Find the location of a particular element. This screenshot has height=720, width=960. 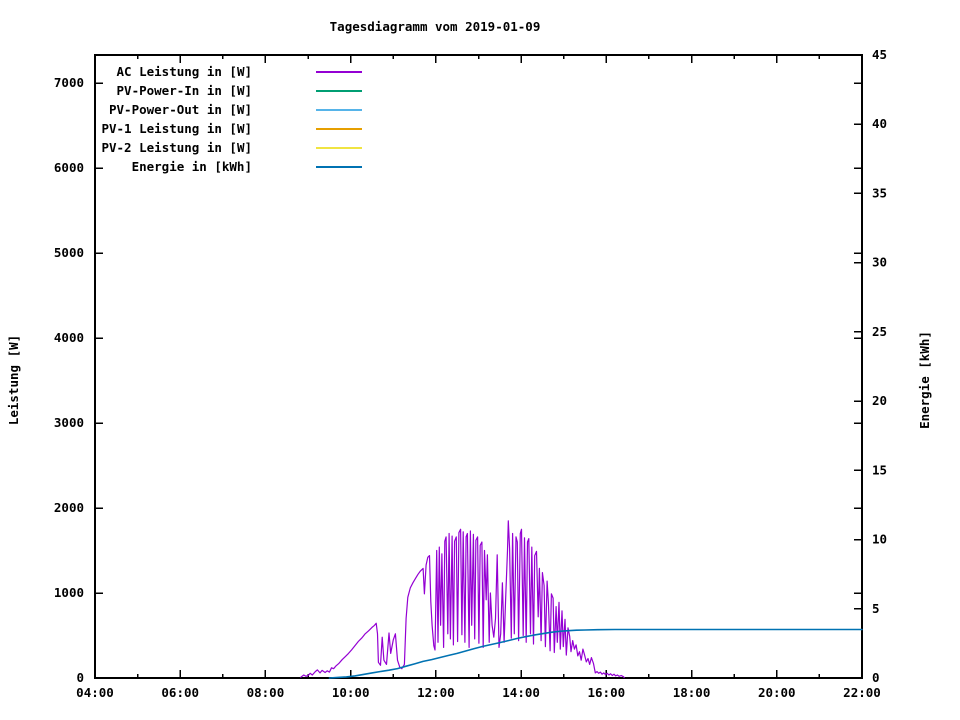

x-axis-tick-label: 14:00 is located at coordinates (521, 692).